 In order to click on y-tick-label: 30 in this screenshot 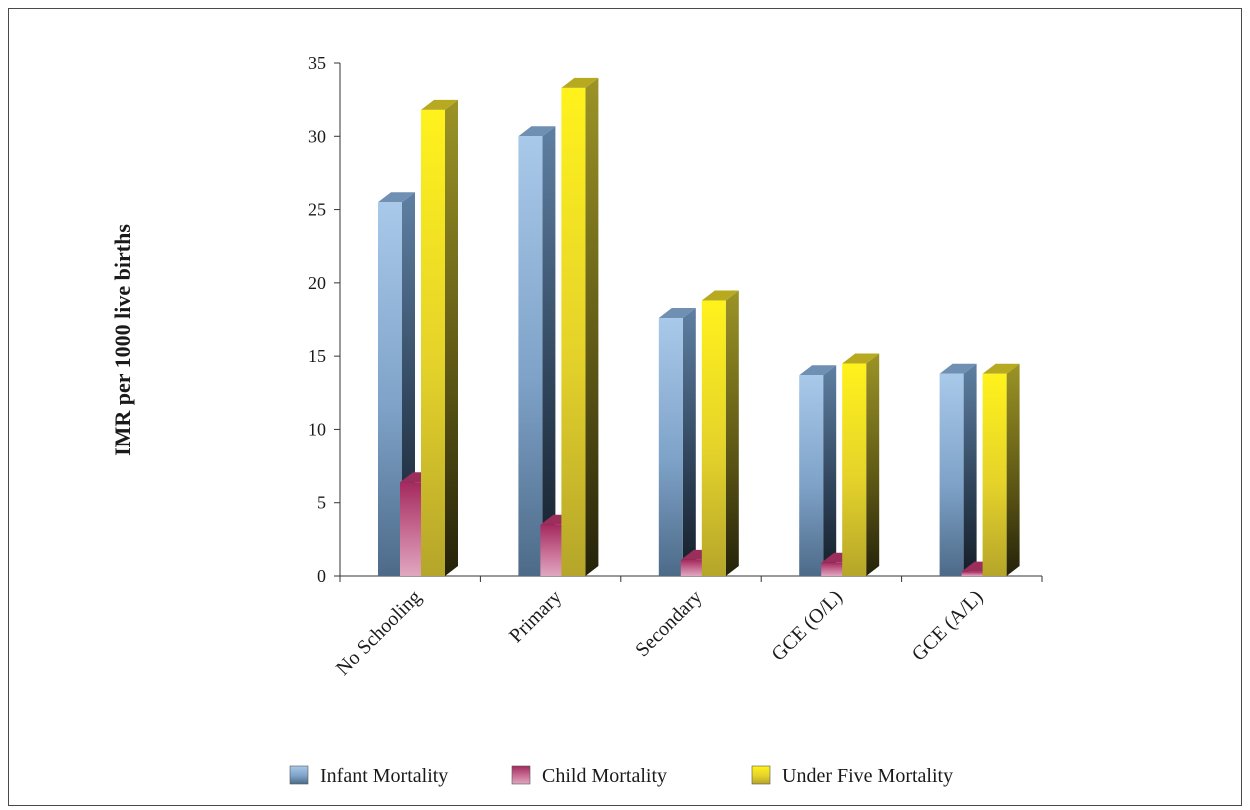, I will do `click(317, 136)`.